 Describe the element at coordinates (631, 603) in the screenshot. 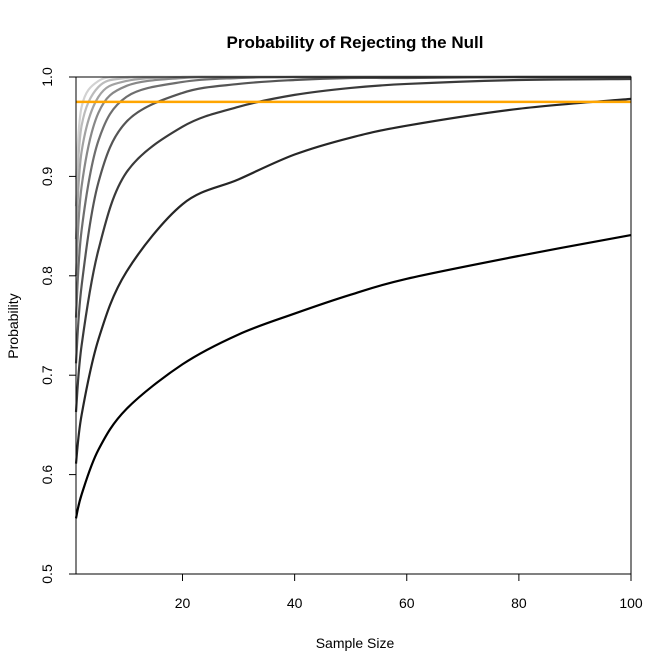

I see `x-tick-label: 100` at that location.